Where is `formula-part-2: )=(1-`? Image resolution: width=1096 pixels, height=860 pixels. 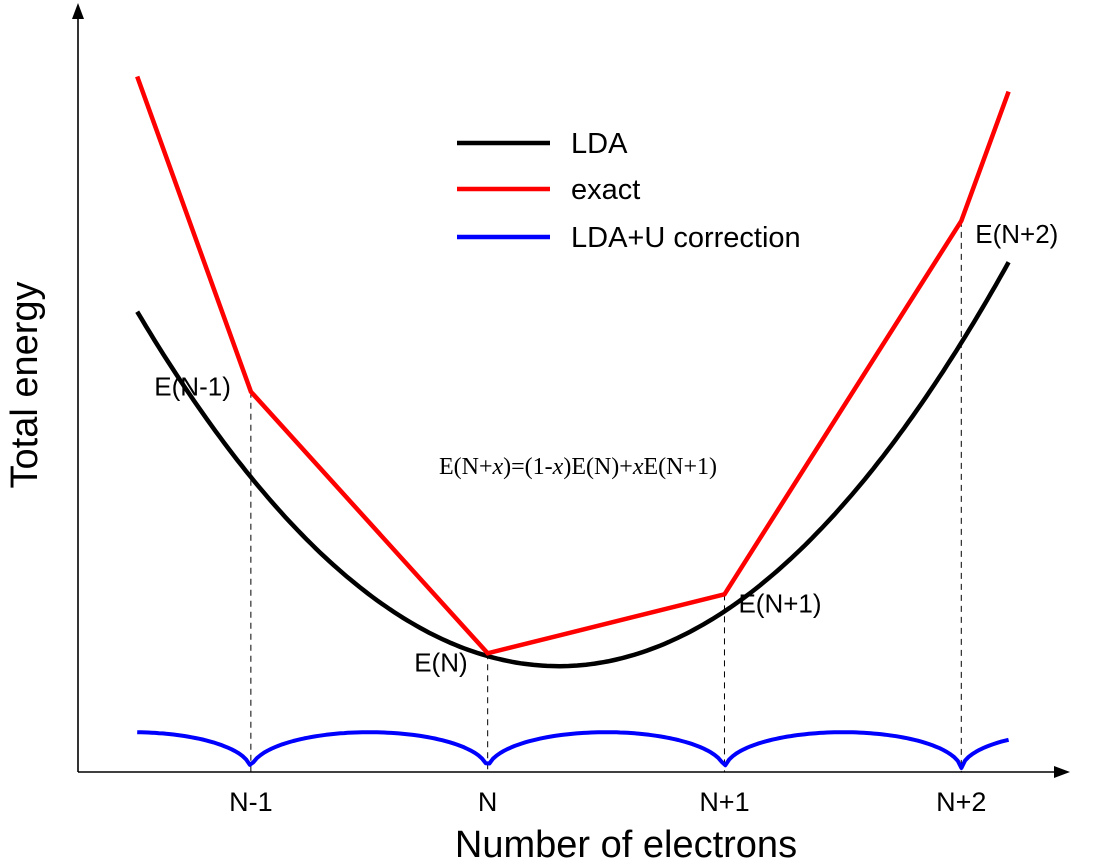 formula-part-2: )=(1- is located at coordinates (528, 467).